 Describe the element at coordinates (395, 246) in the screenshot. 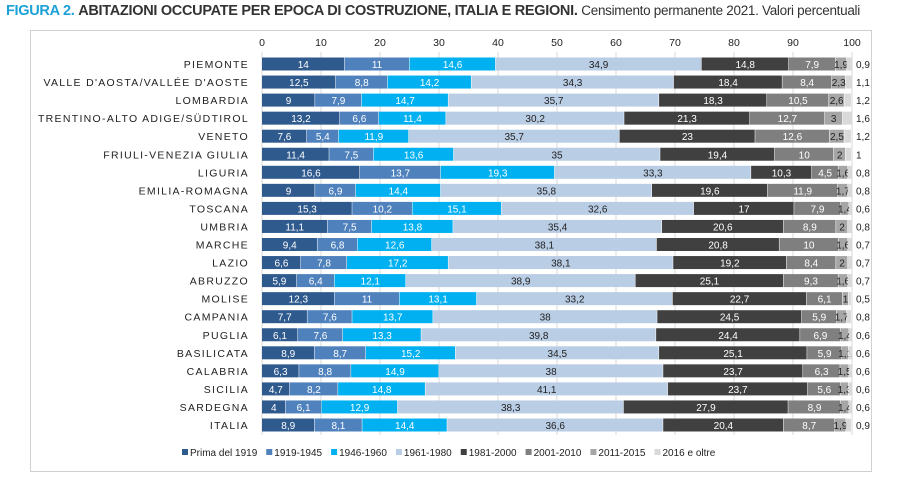

I see `data-label: 12,6` at that location.